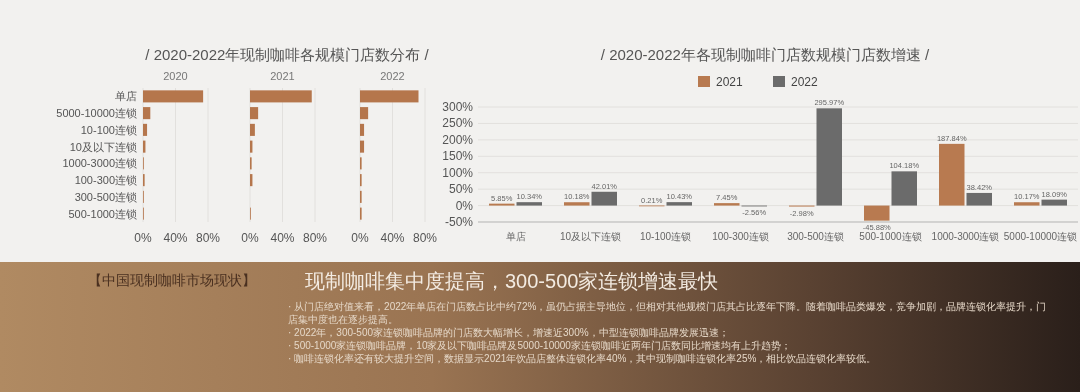  What do you see at coordinates (458, 123) in the screenshot?
I see `y-tick-label: 250%` at bounding box center [458, 123].